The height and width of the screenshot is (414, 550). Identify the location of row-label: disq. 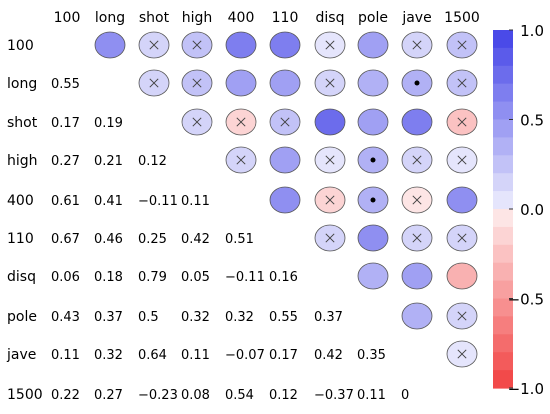
(21, 277).